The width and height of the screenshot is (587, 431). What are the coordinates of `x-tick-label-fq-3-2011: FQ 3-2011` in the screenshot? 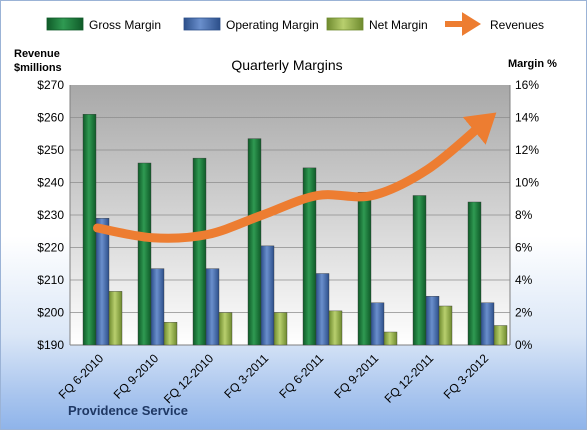 It's located at (246, 376).